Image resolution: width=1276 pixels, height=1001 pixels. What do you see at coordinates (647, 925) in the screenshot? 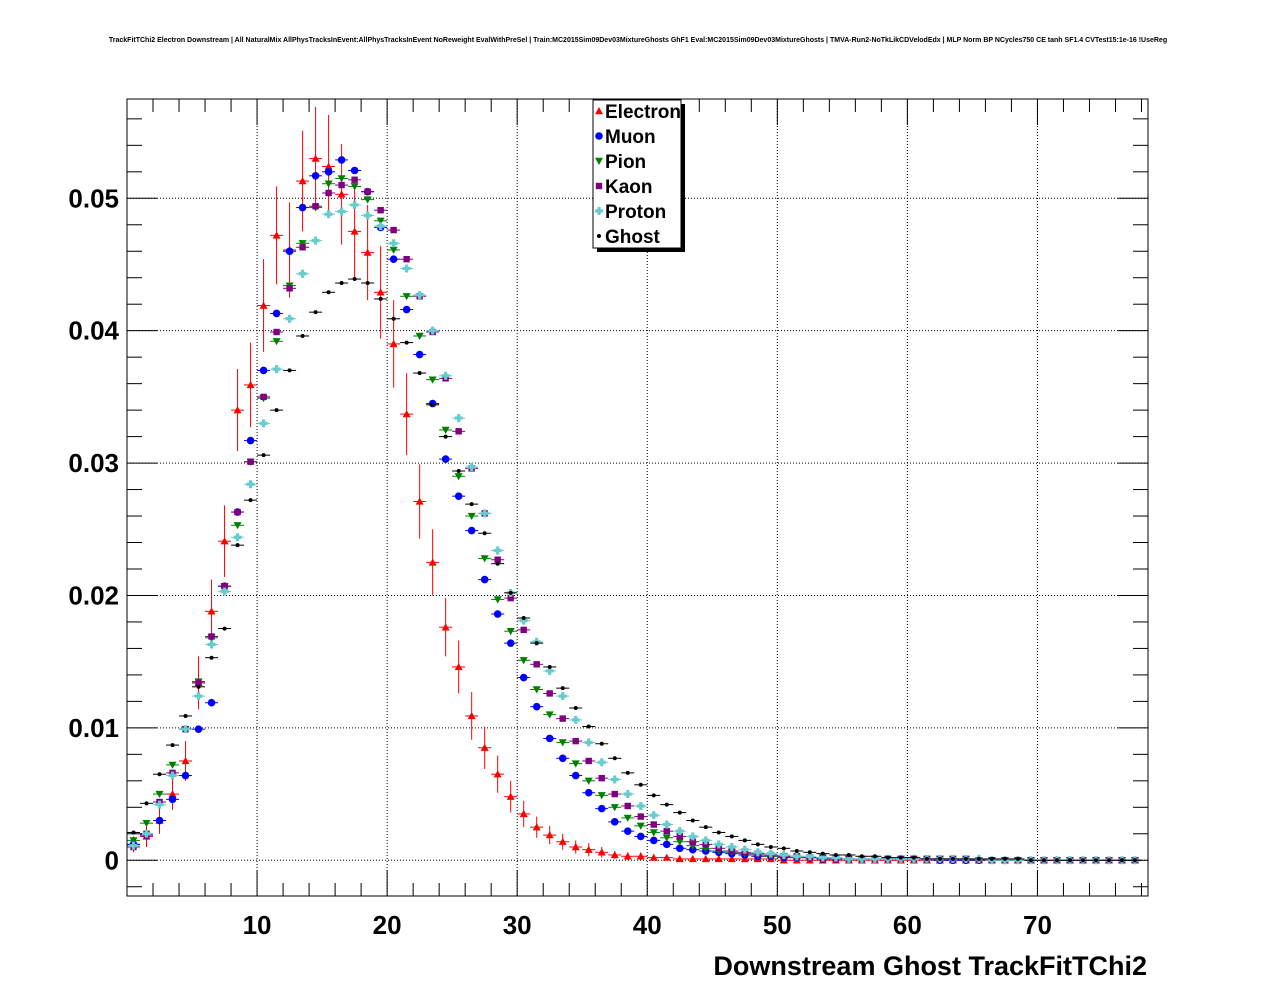
I see `x-tick-label: 40` at bounding box center [647, 925].